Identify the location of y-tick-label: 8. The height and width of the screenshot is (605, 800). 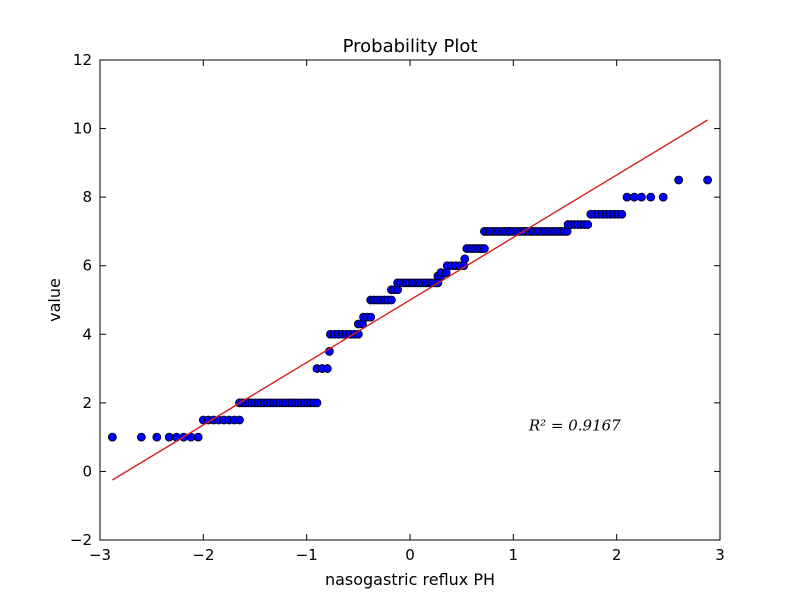
(87, 197).